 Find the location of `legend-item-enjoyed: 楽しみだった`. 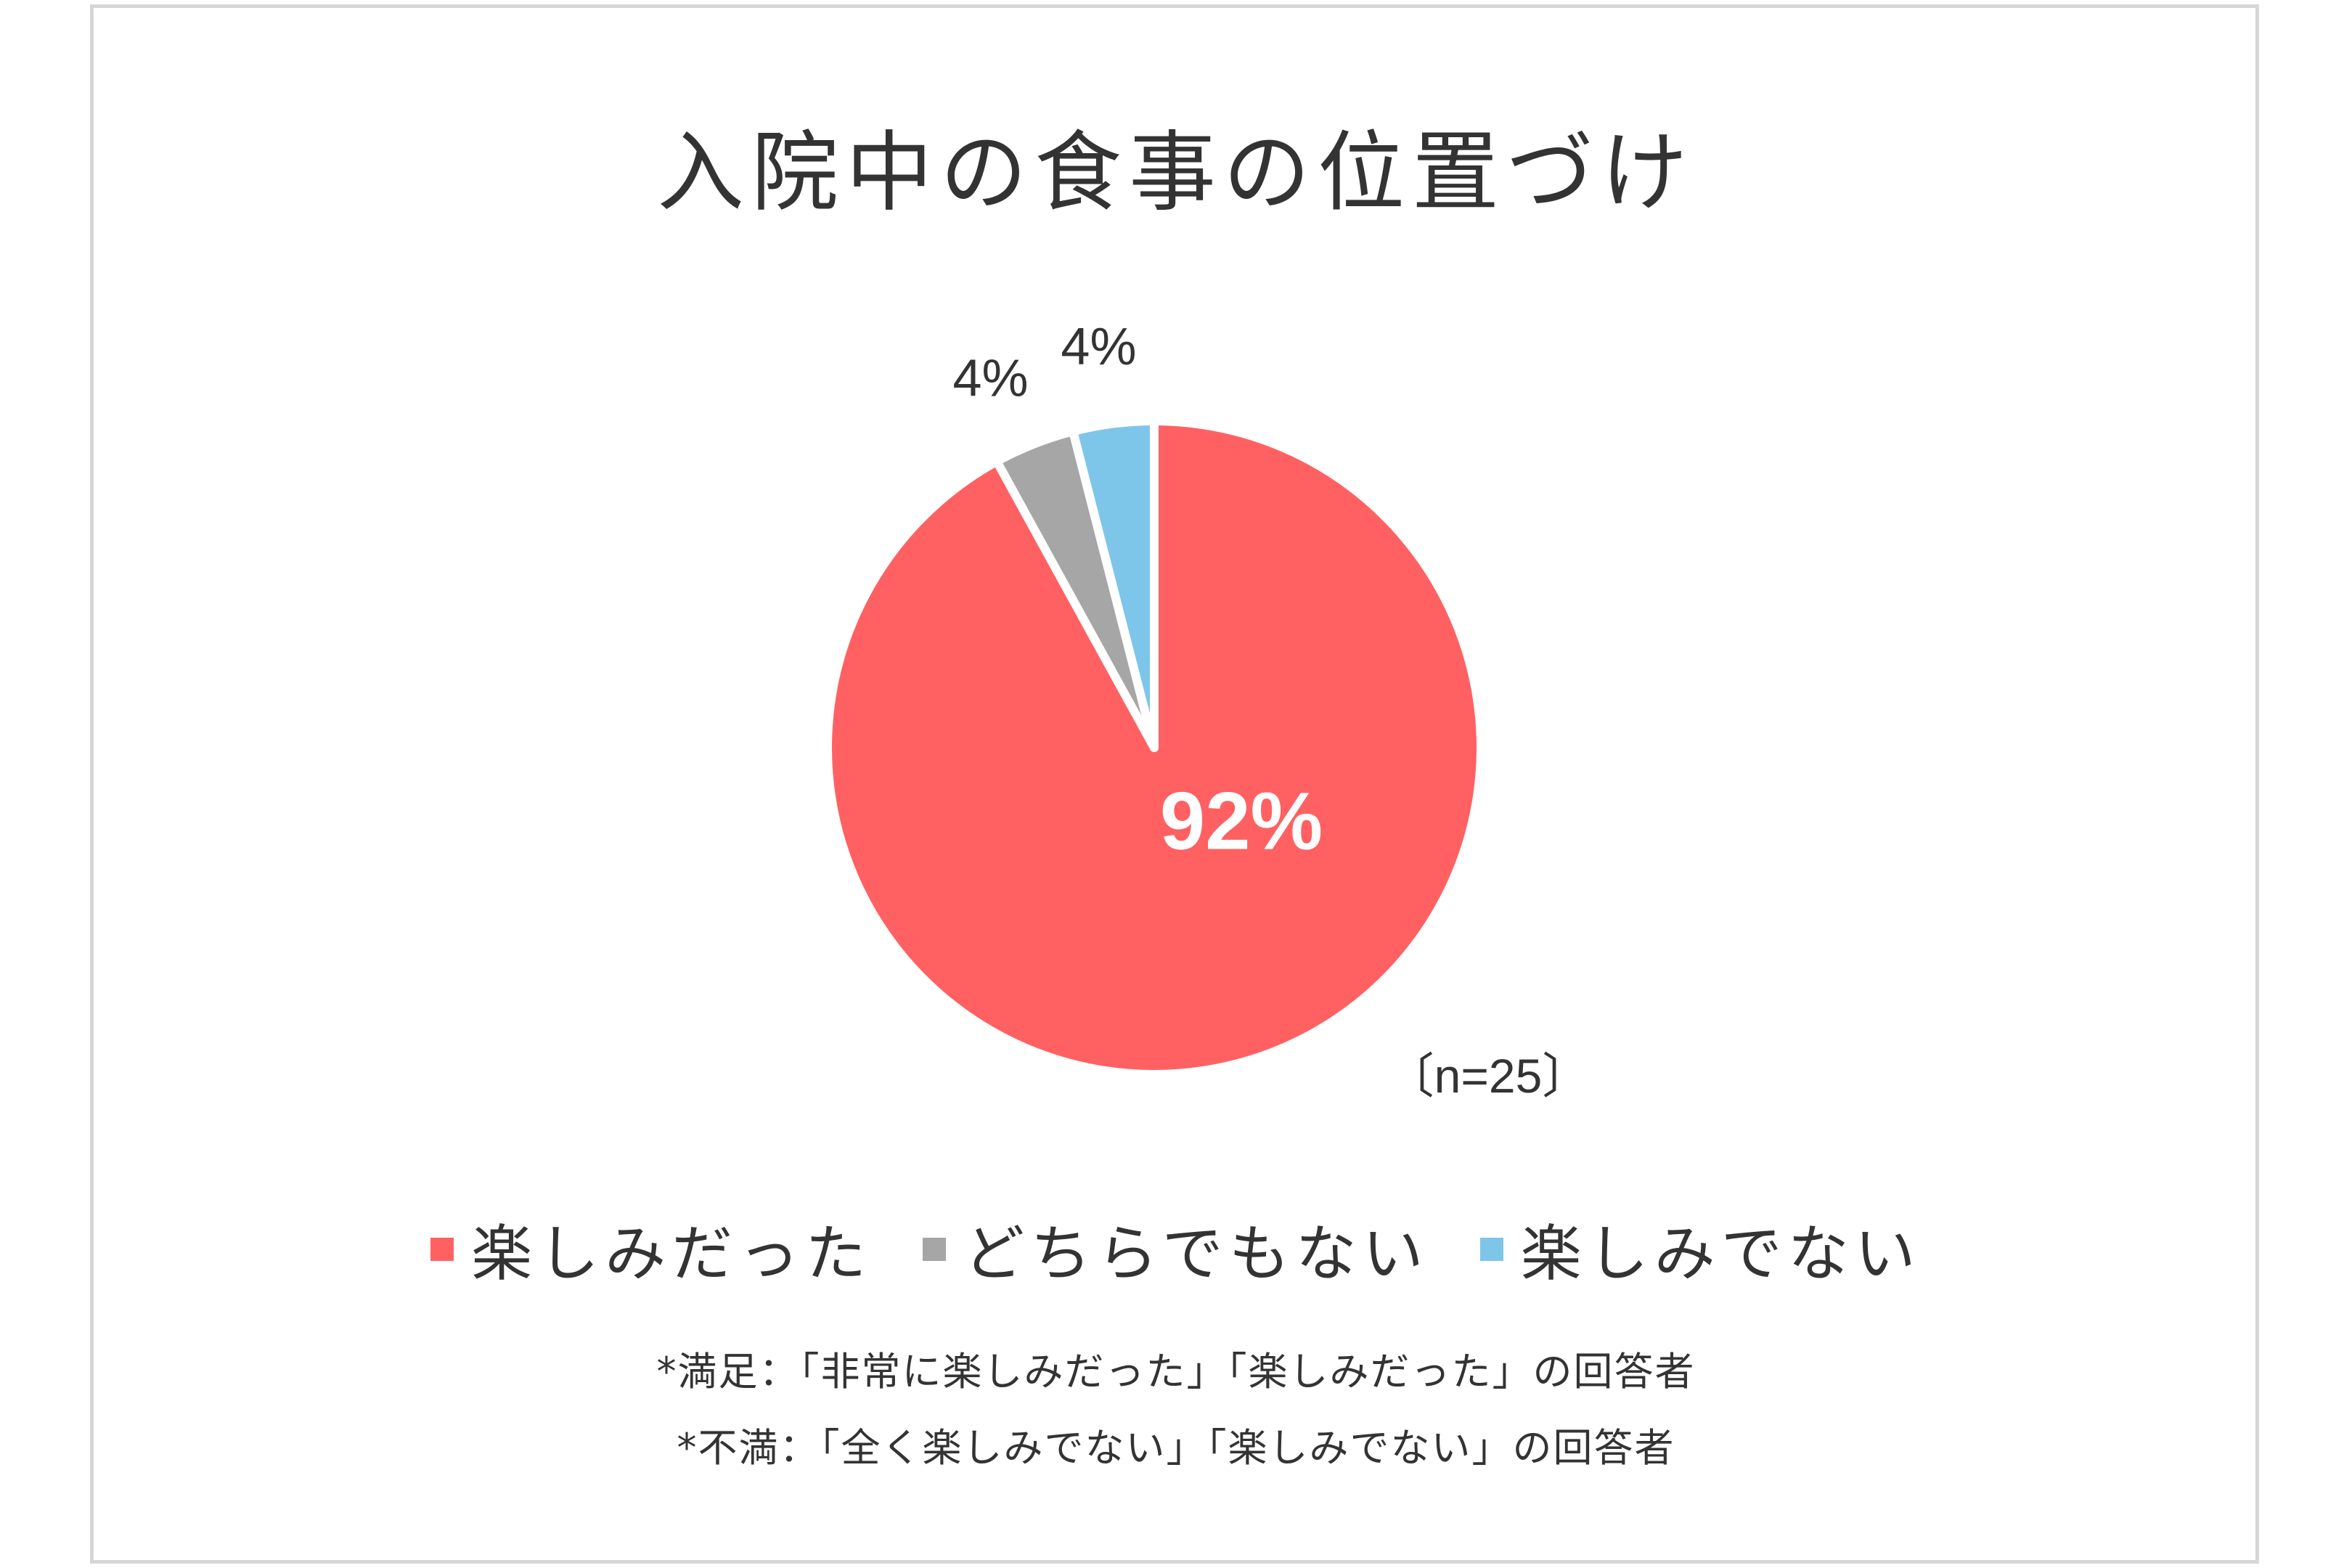

legend-item-enjoyed: 楽しみだった is located at coordinates (651, 1249).